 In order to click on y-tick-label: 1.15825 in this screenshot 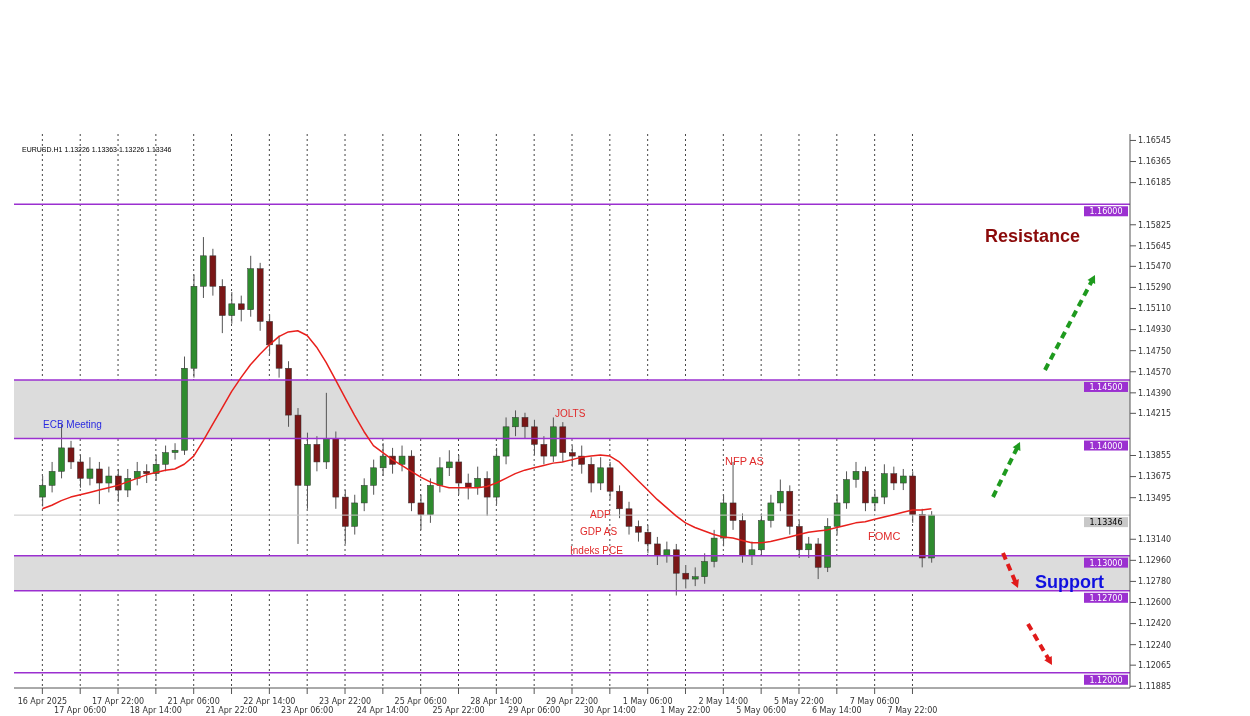, I will do `click(1155, 225)`.